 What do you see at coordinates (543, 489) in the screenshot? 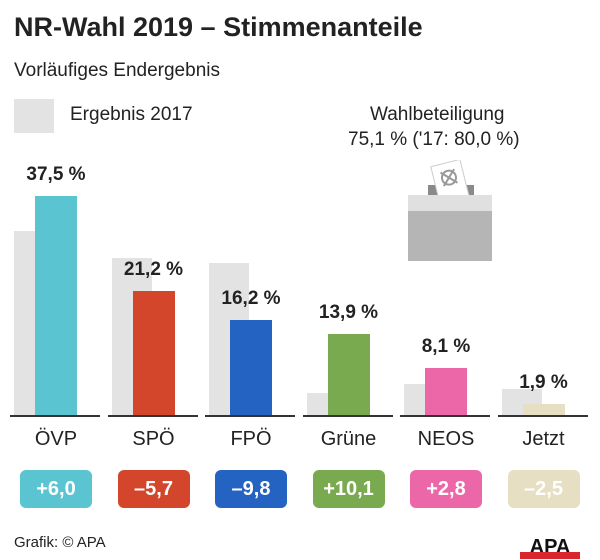
I see `change-badge: –2,5` at bounding box center [543, 489].